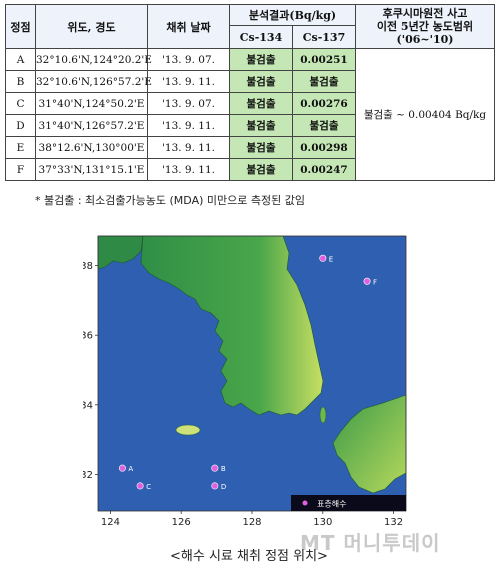 The width and height of the screenshot is (498, 569). Describe the element at coordinates (305, 503) in the screenshot. I see `legend-marker-icon` at that location.